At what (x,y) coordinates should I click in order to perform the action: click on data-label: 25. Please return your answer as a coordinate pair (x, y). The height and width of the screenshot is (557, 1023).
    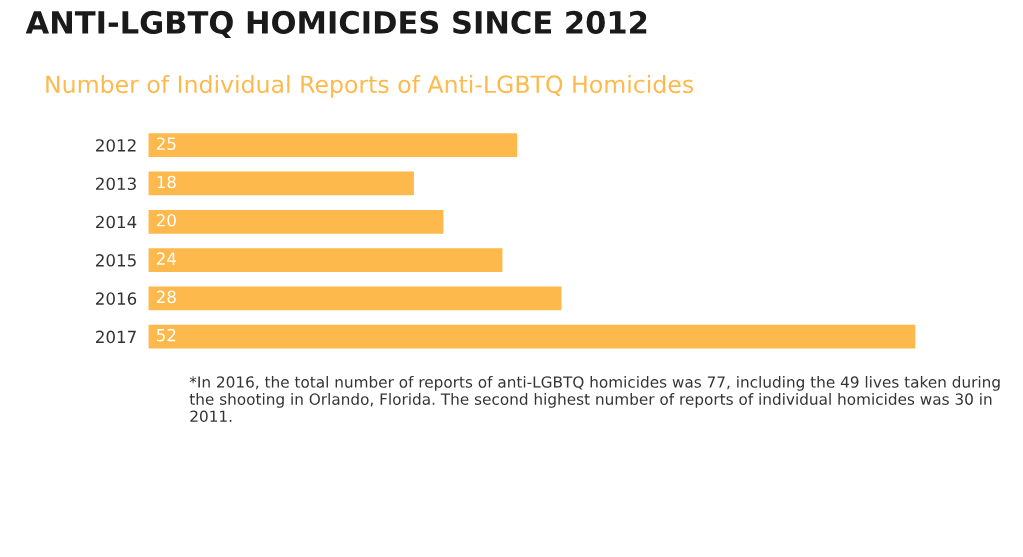
    Looking at the image, I should click on (166, 144).